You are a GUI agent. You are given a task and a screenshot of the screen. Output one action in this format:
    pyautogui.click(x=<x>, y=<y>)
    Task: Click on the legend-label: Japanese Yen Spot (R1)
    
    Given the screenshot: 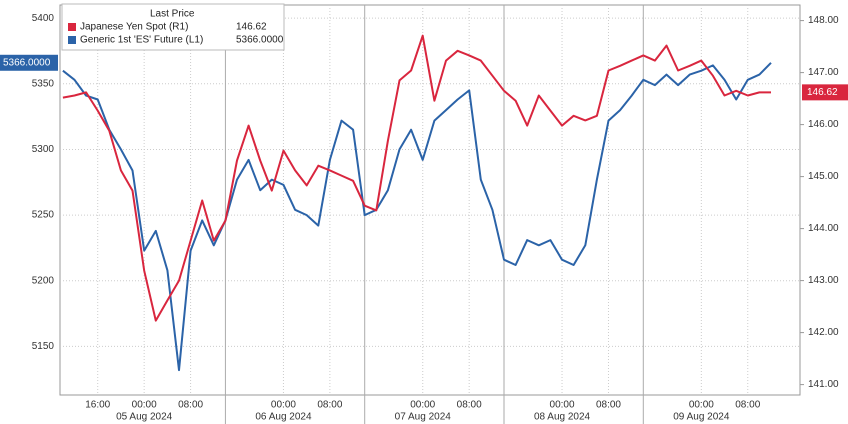 What is the action you would take?
    pyautogui.click(x=134, y=27)
    